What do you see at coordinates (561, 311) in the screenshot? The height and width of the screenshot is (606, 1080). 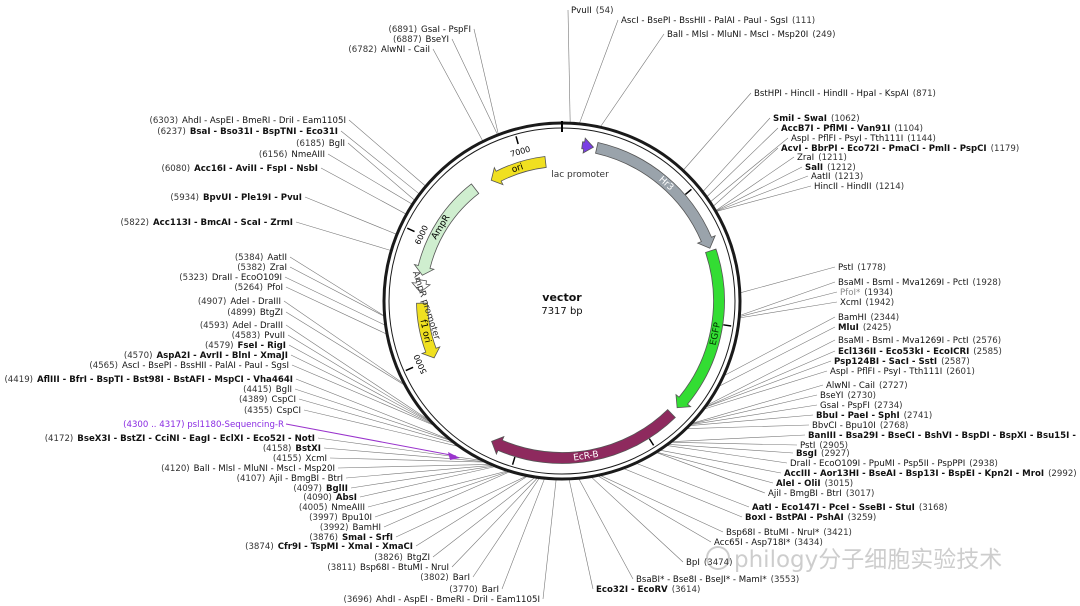 I see `plasmid-size: 7317 bp` at bounding box center [561, 311].